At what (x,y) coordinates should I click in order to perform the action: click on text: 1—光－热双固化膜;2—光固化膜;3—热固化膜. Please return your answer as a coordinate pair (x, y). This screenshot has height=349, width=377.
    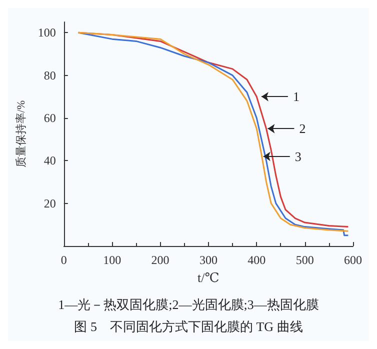
    Looking at the image, I should click on (188, 304).